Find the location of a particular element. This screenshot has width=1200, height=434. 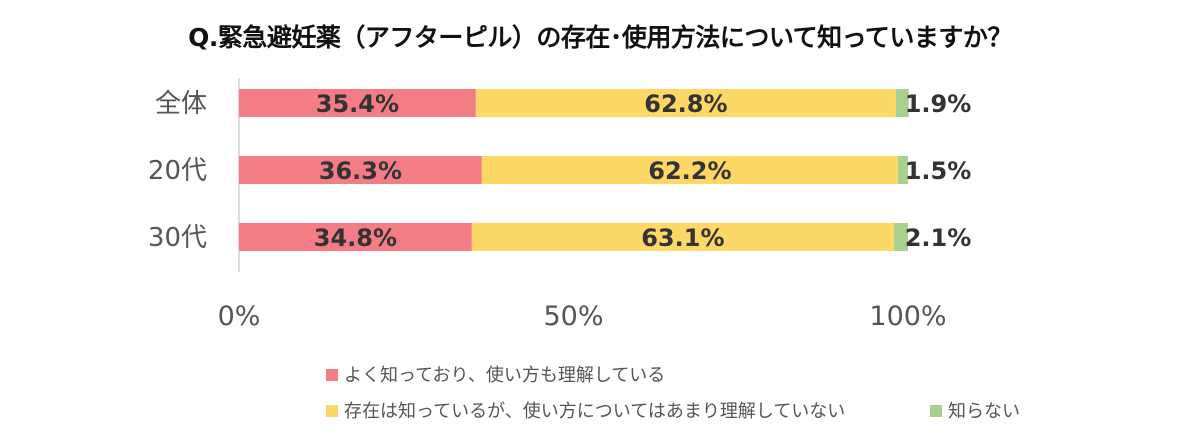

category-label: 全体 is located at coordinates (181, 104).